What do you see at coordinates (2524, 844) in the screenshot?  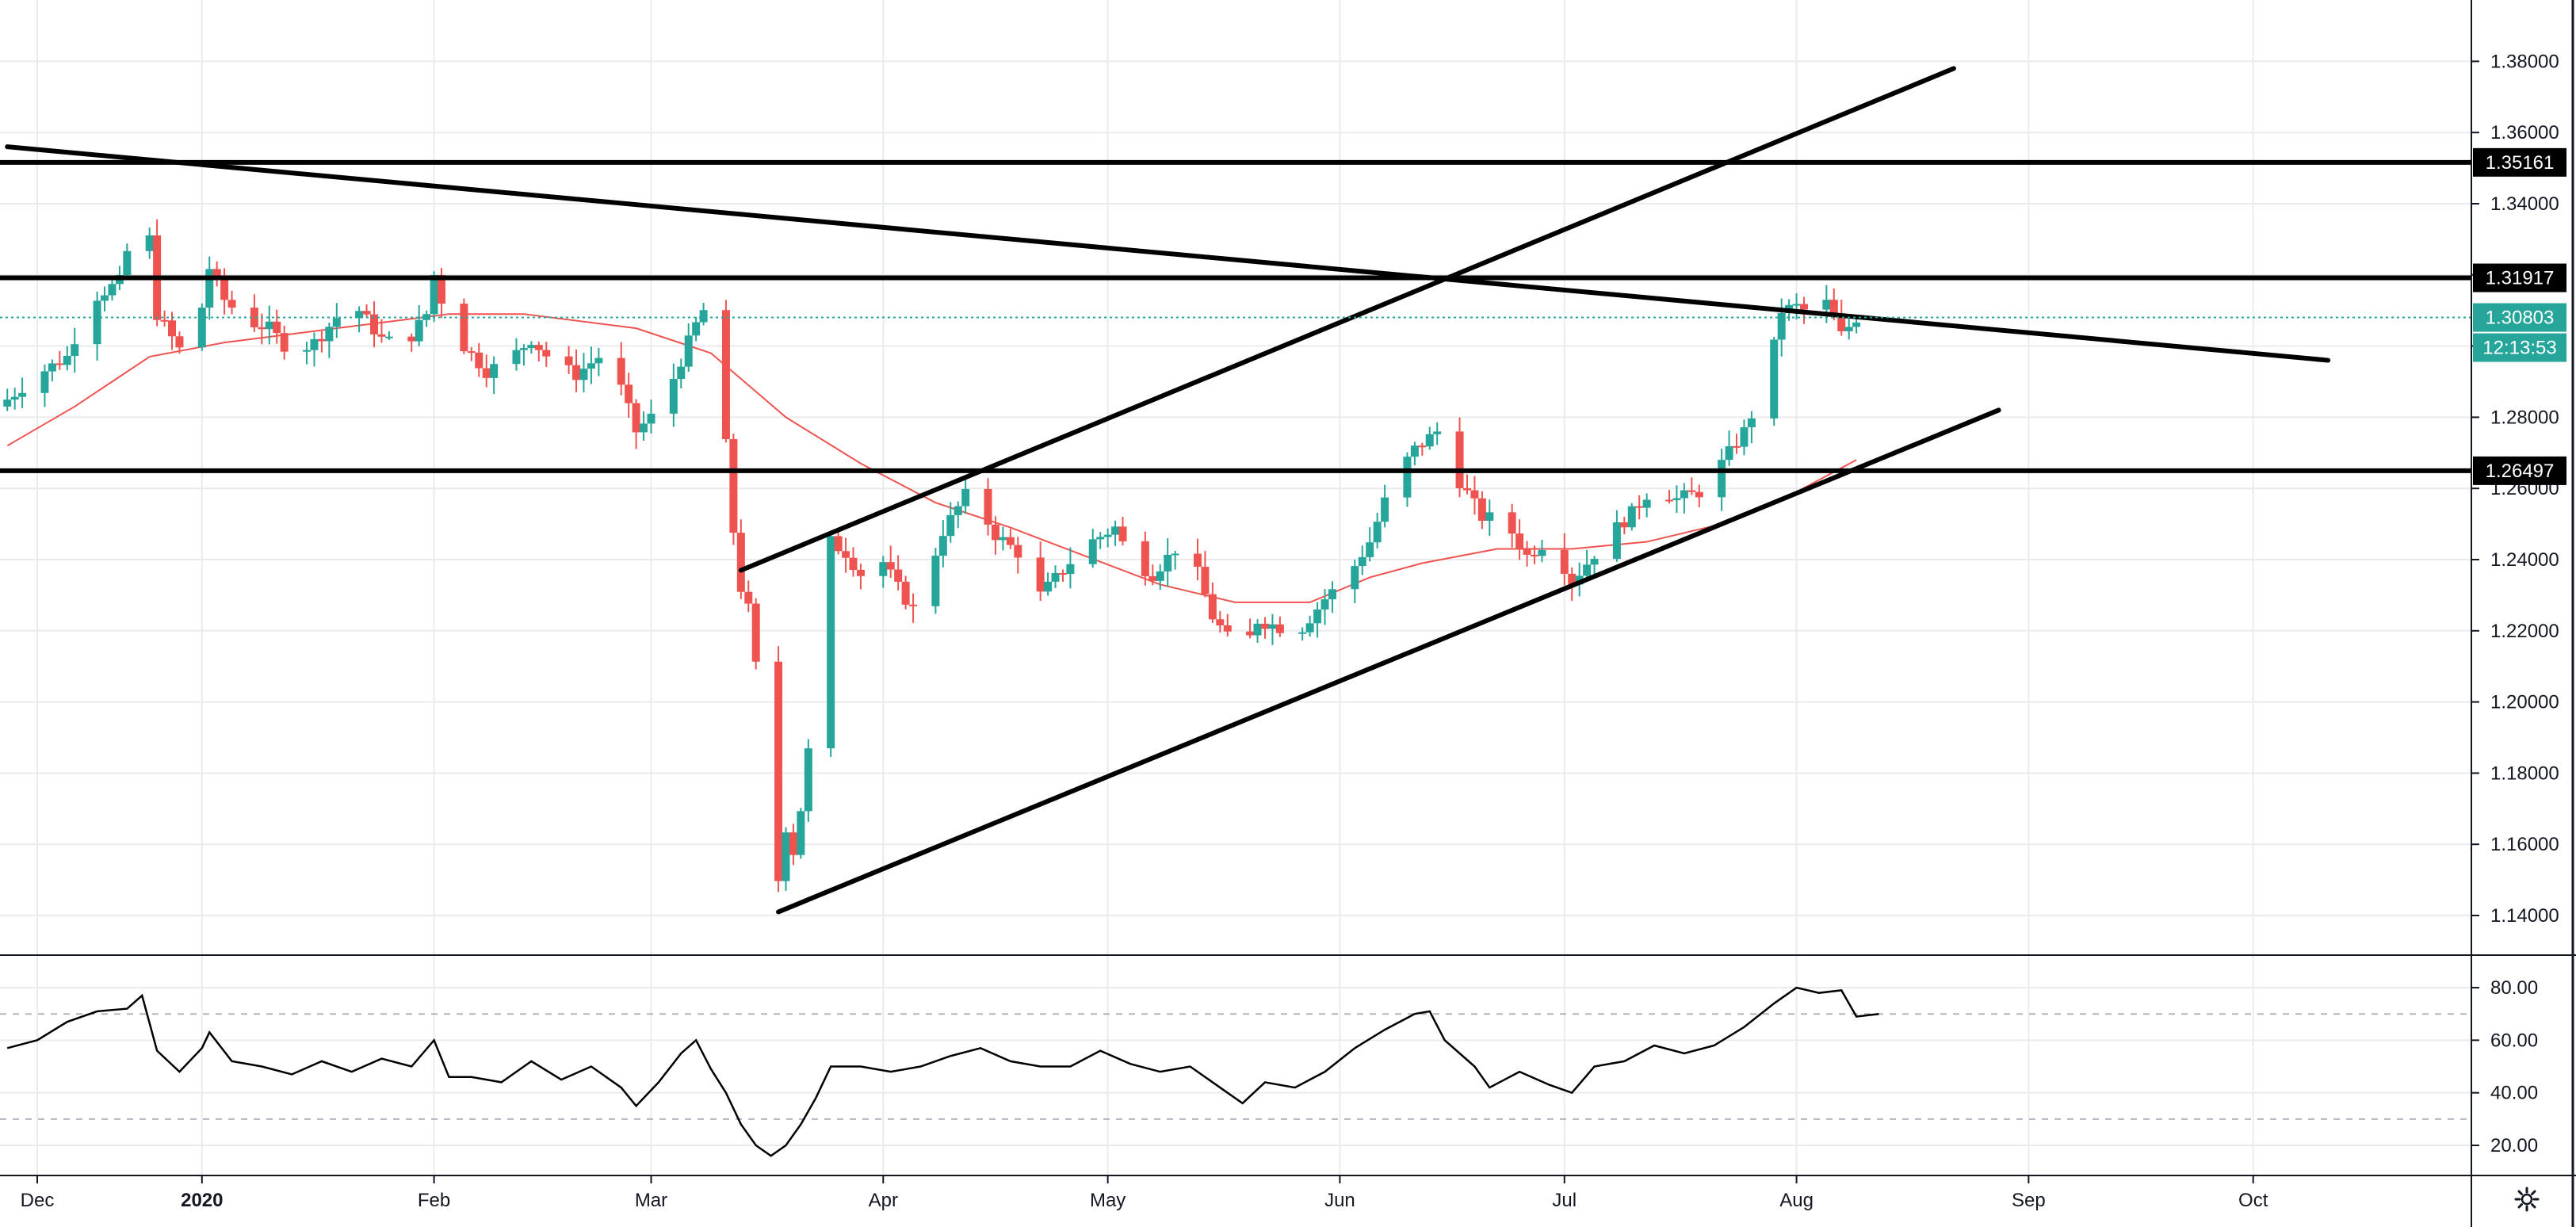 I see `price-tick-label: 1.16000` at bounding box center [2524, 844].